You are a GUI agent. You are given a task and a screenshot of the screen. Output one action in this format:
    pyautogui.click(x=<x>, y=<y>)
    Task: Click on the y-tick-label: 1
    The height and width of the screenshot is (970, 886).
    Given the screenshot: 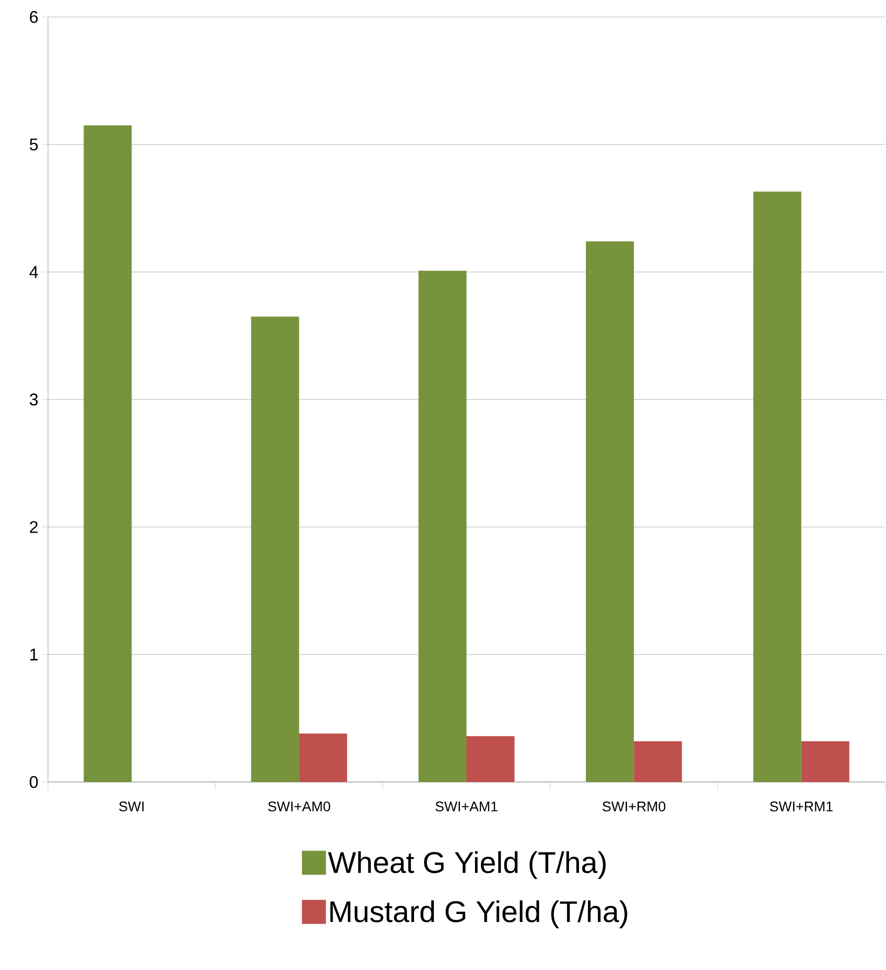 What is the action you would take?
    pyautogui.click(x=34, y=654)
    